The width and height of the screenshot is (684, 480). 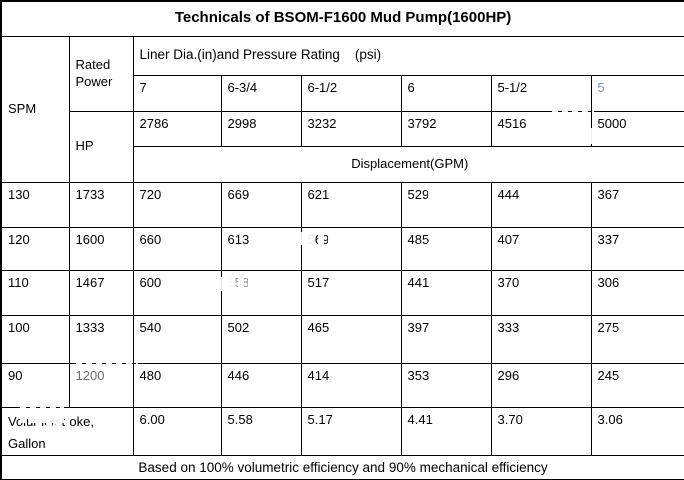 What do you see at coordinates (351, 128) in the screenshot?
I see `pressure-rating-cell: 3232` at bounding box center [351, 128].